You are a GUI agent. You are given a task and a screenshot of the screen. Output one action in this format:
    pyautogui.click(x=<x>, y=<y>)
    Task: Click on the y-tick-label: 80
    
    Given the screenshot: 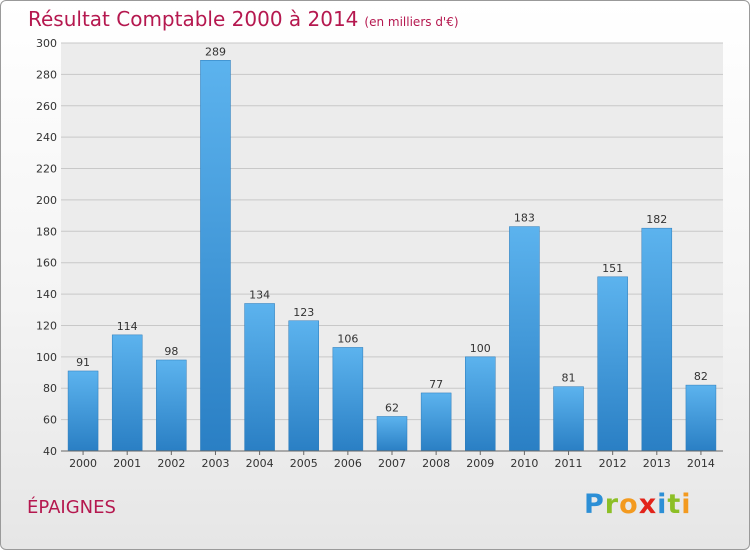 What is the action you would take?
    pyautogui.click(x=50, y=388)
    